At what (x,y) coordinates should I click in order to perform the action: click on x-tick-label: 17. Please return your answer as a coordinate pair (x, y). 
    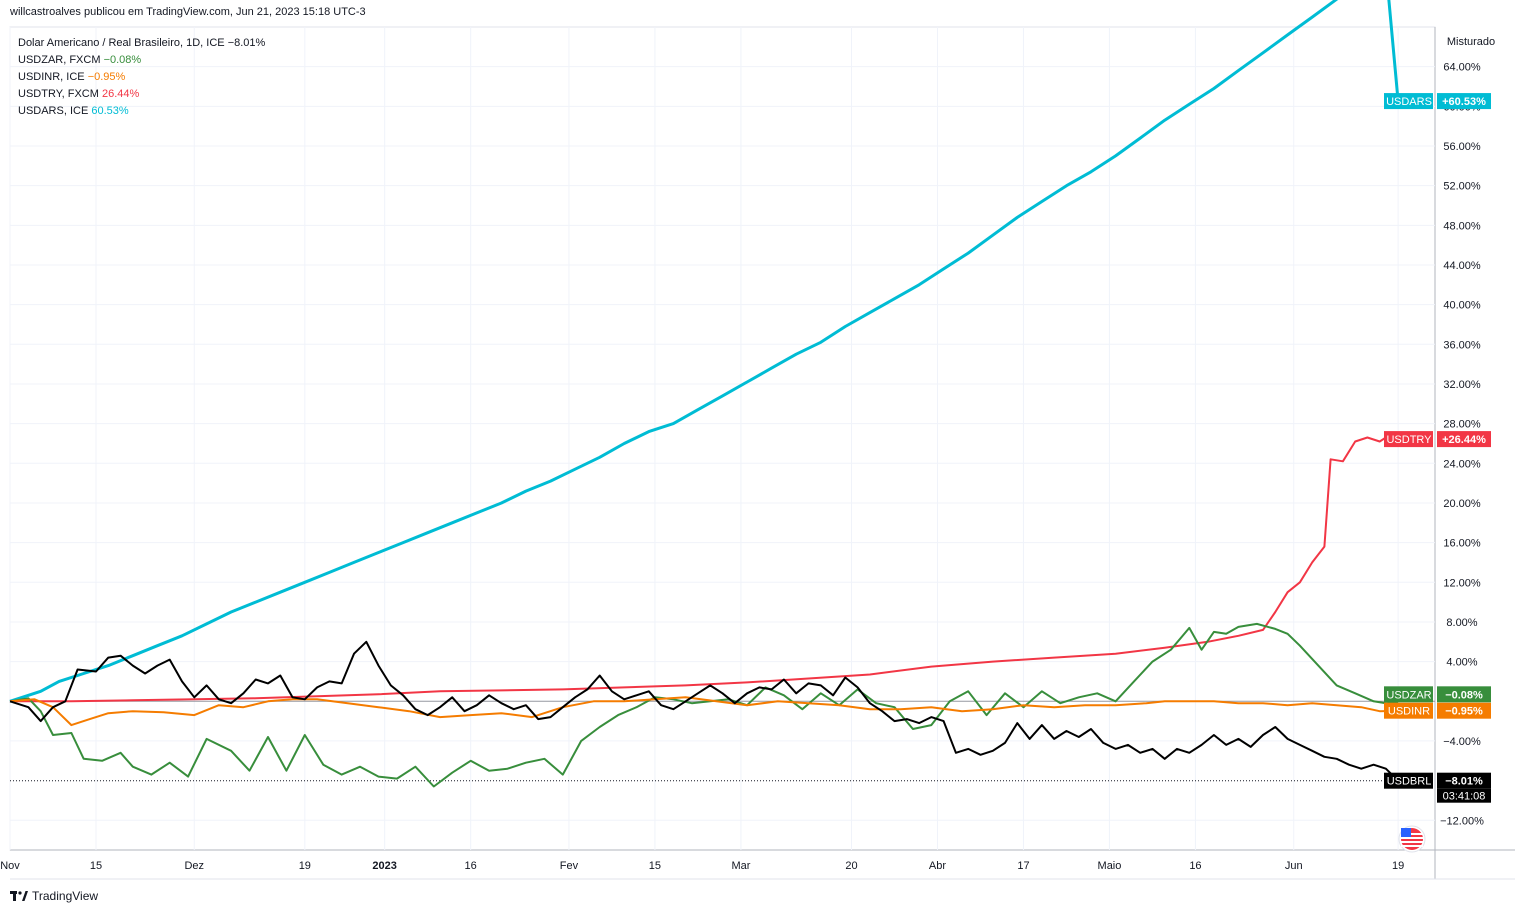
    Looking at the image, I should click on (1023, 866).